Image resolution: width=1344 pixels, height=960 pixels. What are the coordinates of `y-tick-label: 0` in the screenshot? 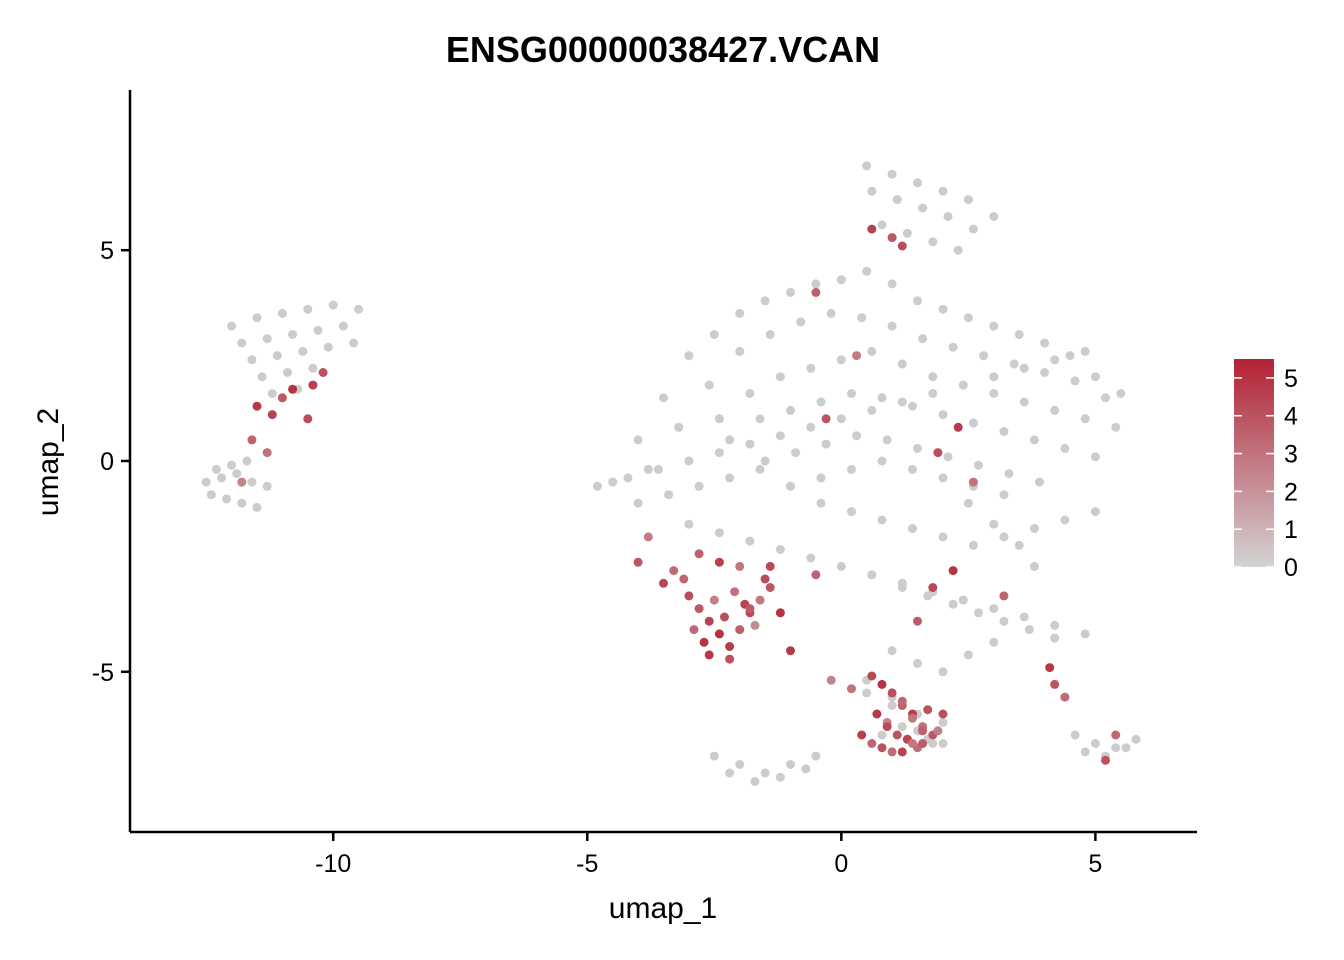 It's located at (107, 462).